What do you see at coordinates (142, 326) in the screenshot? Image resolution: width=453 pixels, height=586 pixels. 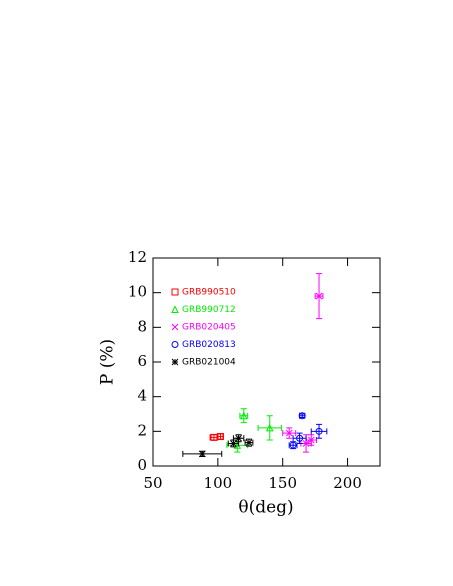 I see `y-tick-label: 8` at bounding box center [142, 326].